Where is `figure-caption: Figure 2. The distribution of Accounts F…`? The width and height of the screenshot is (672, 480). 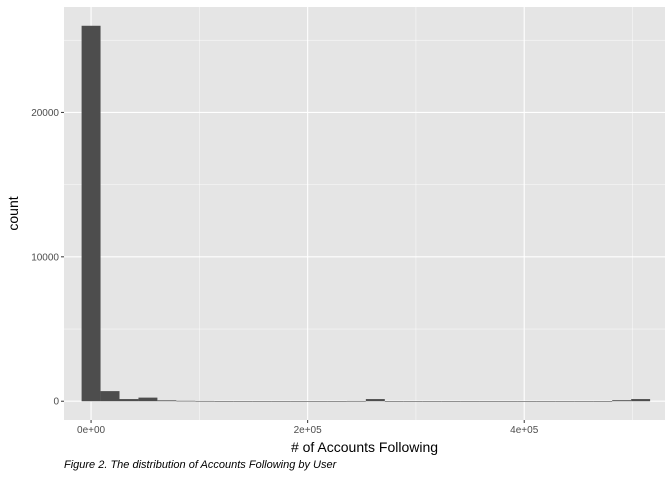
figure-caption: Figure 2. The distribution of Accounts F… is located at coordinates (200, 465).